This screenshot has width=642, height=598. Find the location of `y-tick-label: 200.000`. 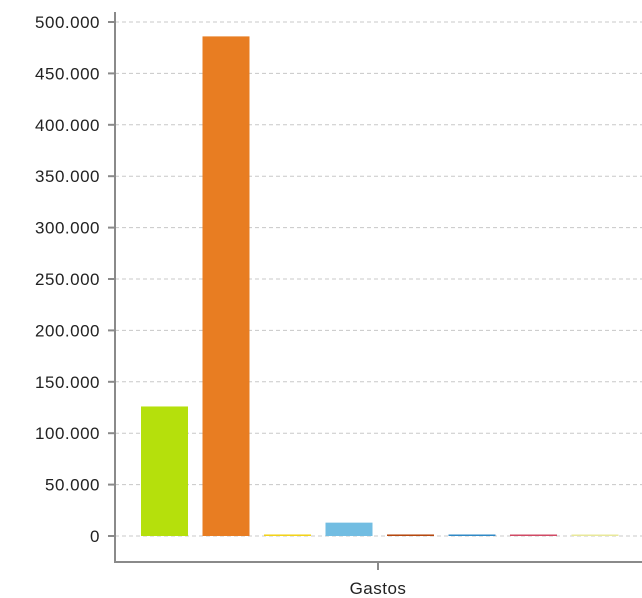

y-tick-label: 200.000 is located at coordinates (67, 330).